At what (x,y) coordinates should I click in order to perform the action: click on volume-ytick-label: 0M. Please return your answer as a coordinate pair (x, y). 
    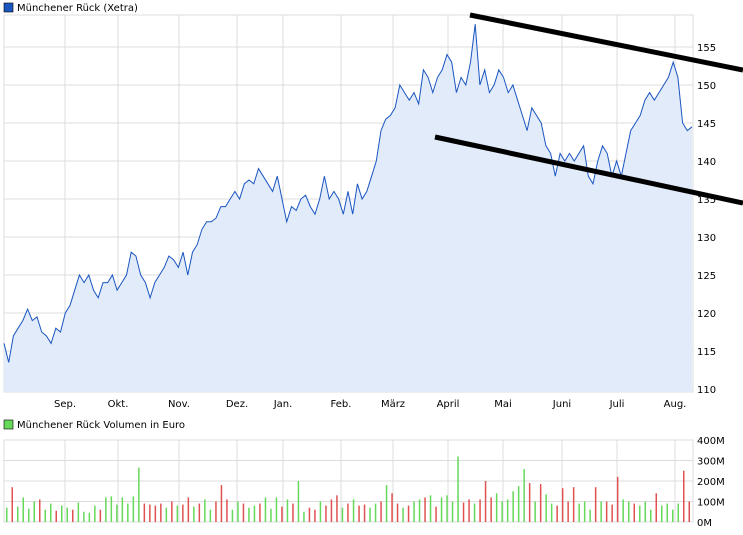
    Looking at the image, I should click on (704, 523).